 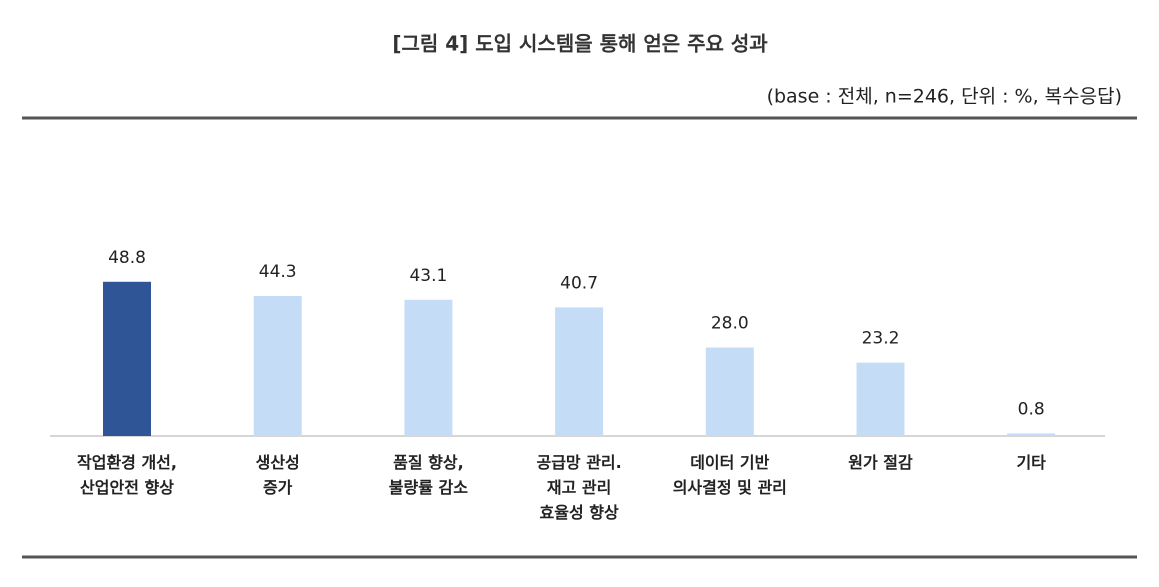 What do you see at coordinates (277, 475) in the screenshot?
I see `x-tick-label: 생산성 증가` at bounding box center [277, 475].